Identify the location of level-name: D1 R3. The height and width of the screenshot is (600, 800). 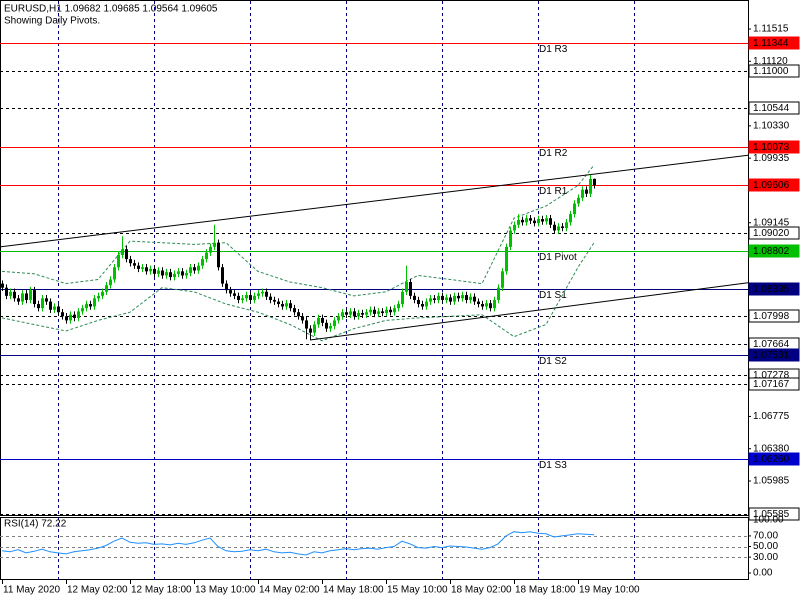
(553, 49).